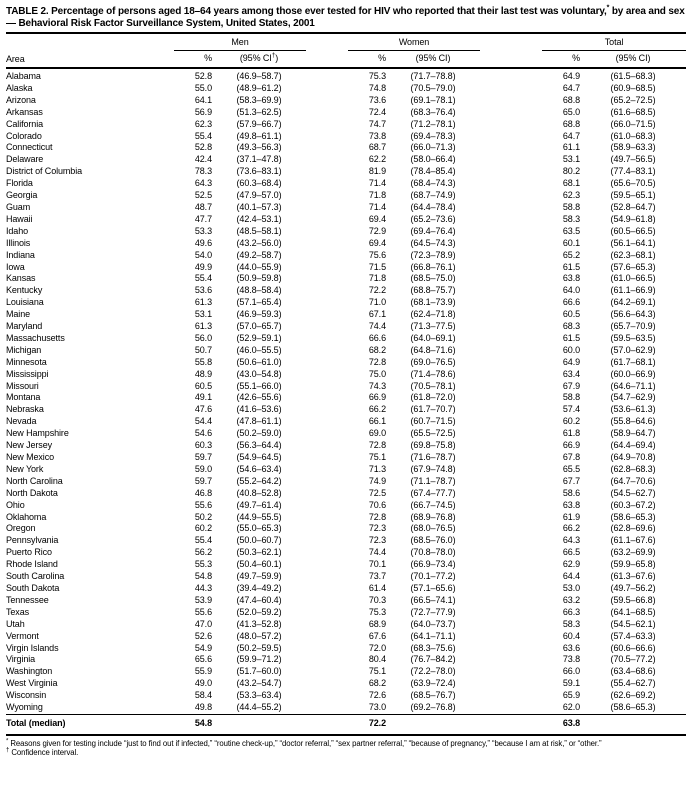 Image resolution: width=692 pixels, height=795 pixels. What do you see at coordinates (203, 337) in the screenshot?
I see `men-pct-cell: 56.0` at bounding box center [203, 337].